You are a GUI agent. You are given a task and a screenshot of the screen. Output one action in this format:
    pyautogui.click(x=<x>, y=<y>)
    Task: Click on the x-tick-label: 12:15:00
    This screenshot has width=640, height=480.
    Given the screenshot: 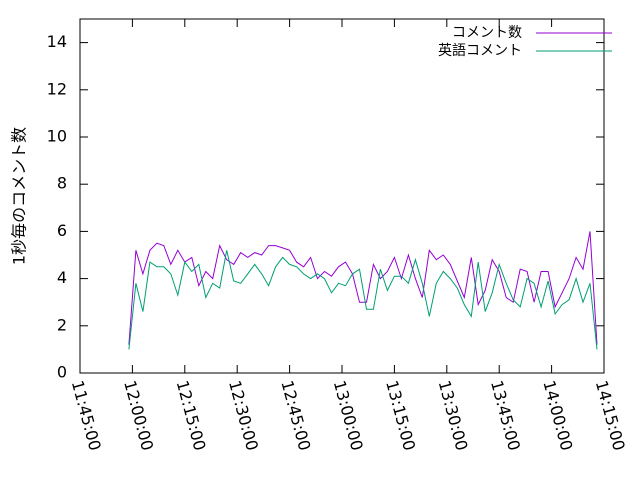 What is the action you would take?
    pyautogui.click(x=191, y=415)
    